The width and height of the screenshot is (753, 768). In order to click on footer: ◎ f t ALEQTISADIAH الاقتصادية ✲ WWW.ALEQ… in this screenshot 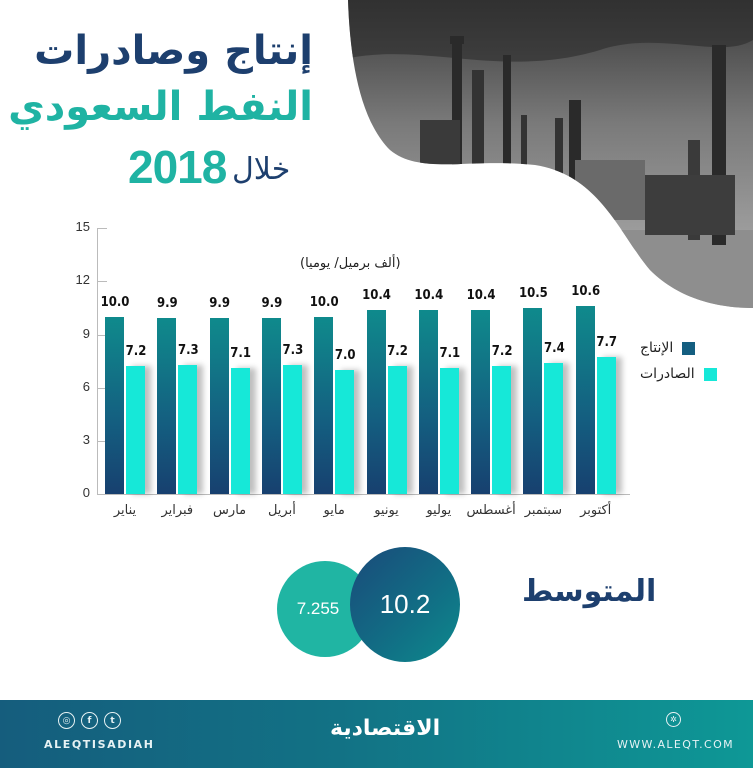, I will do `click(376, 734)`.